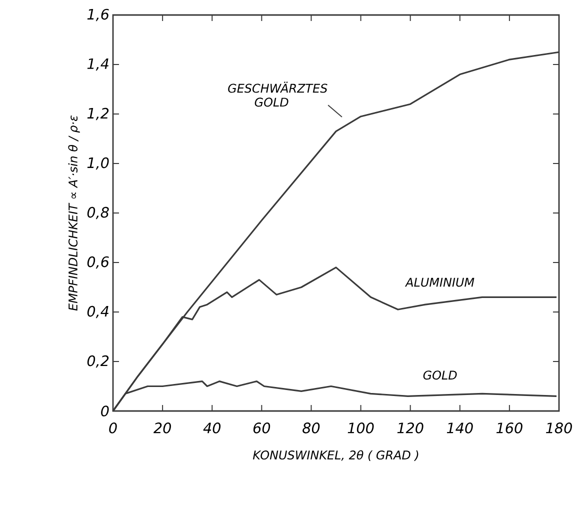  I want to click on x-tick-label: 80, so click(311, 428).